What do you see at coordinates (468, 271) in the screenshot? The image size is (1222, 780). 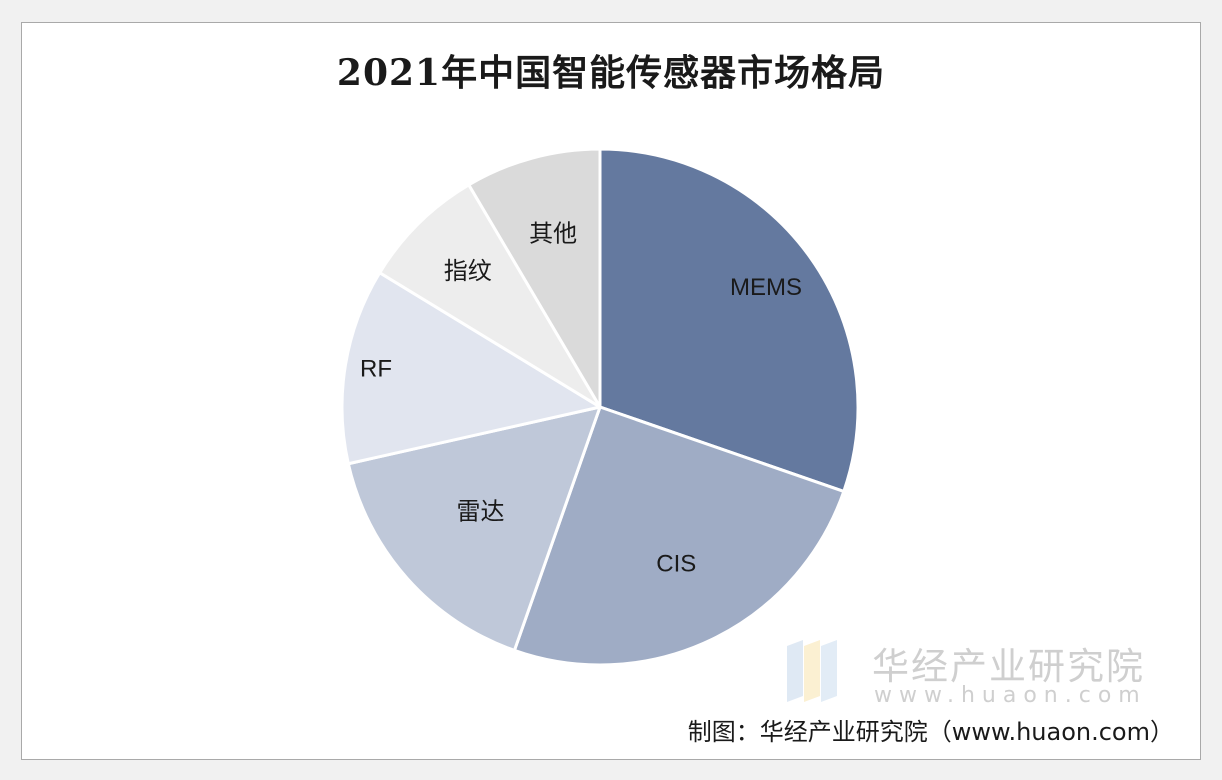 I see `slice-label-5: 指纹` at bounding box center [468, 271].